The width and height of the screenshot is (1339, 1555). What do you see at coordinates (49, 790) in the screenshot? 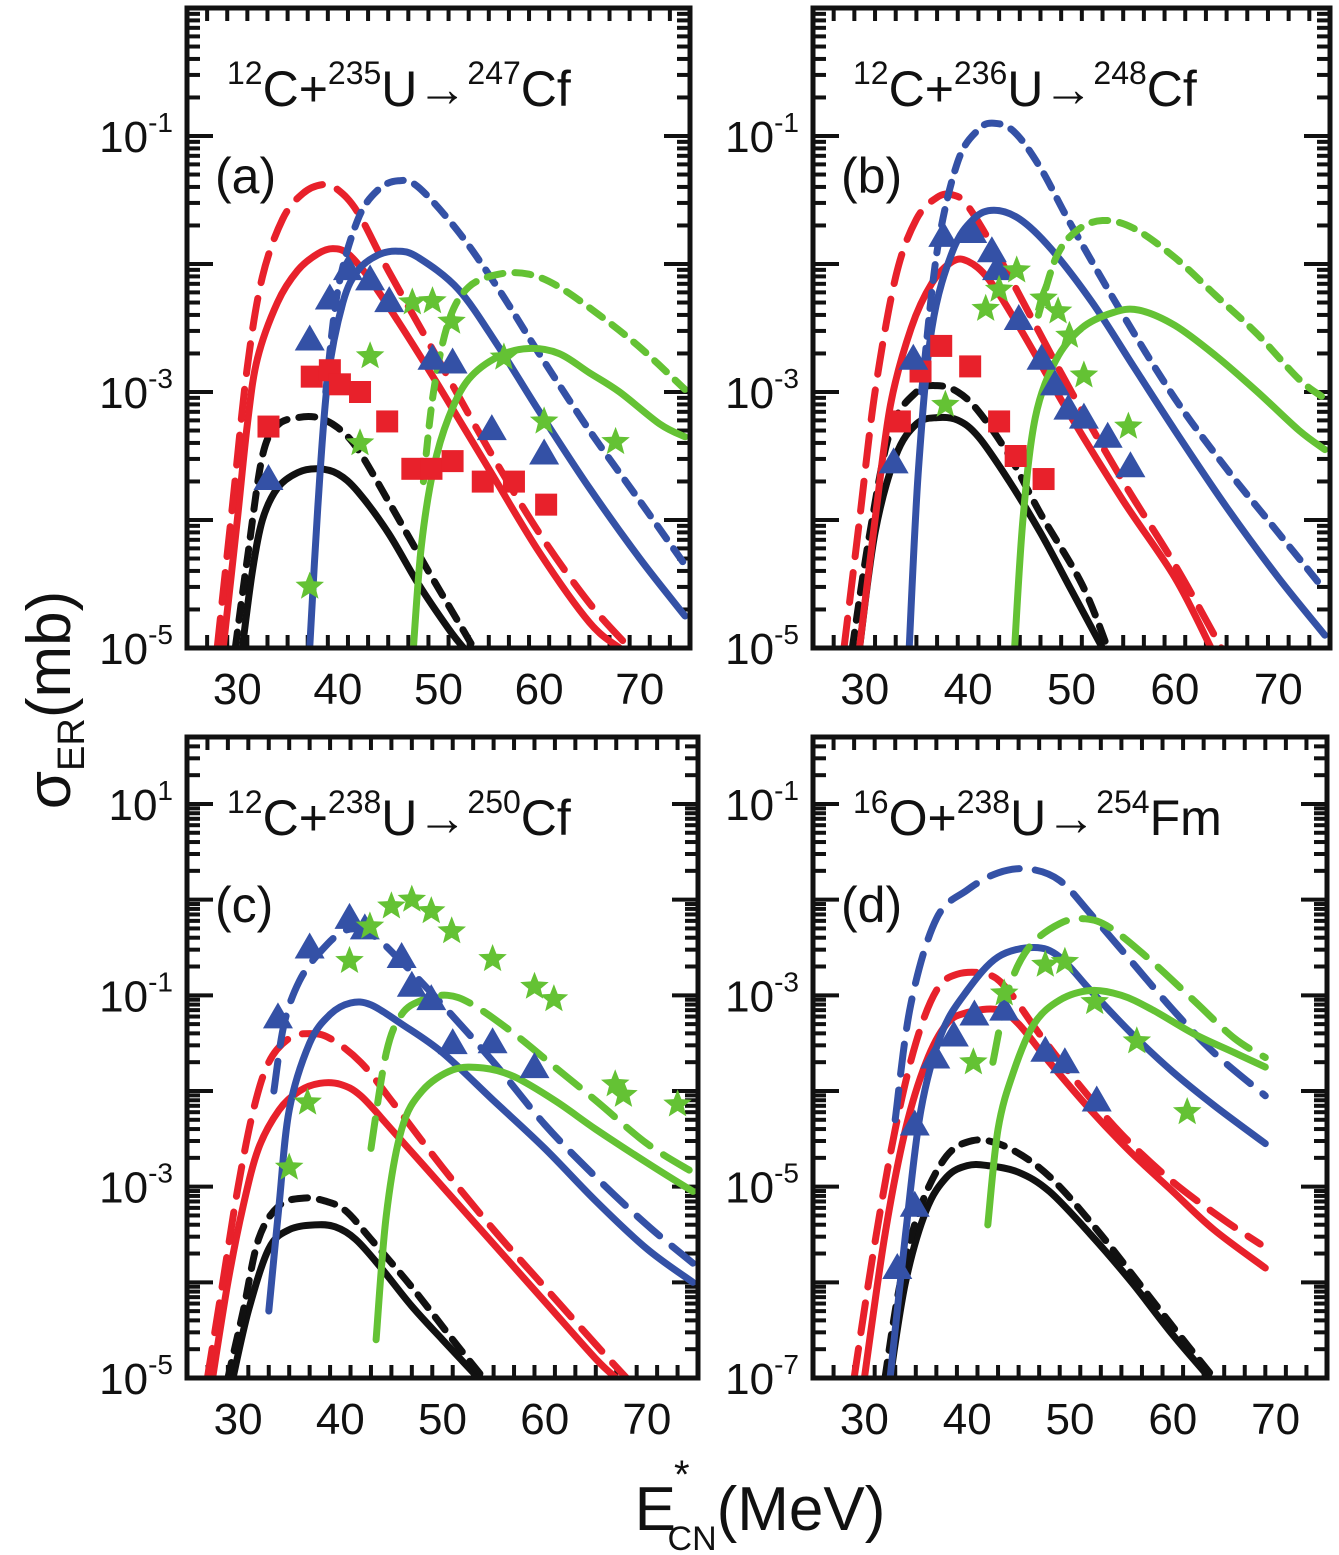
I see `y-axis-symbol: σ` at bounding box center [49, 790].